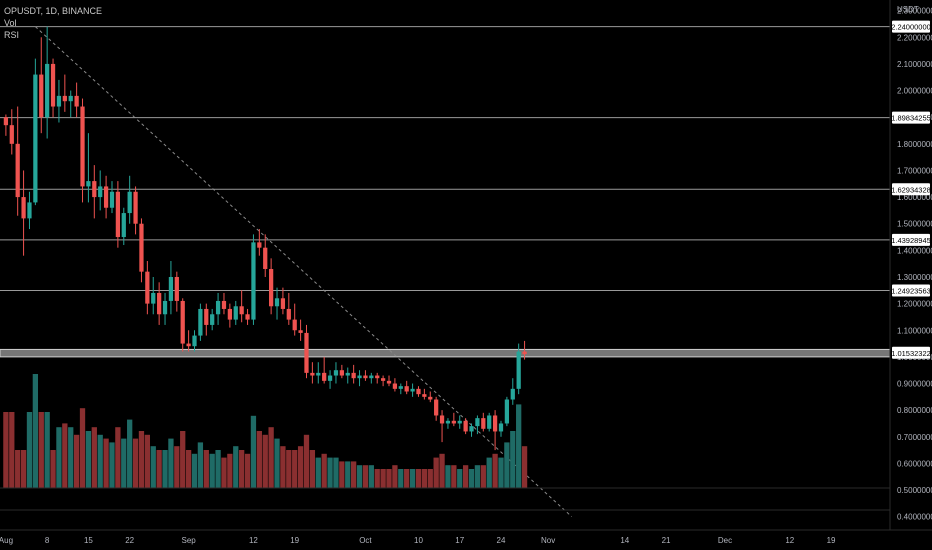 The height and width of the screenshot is (550, 932). Describe the element at coordinates (914, 64) in the screenshot. I see `price-tick-label: 2.10000000` at that location.